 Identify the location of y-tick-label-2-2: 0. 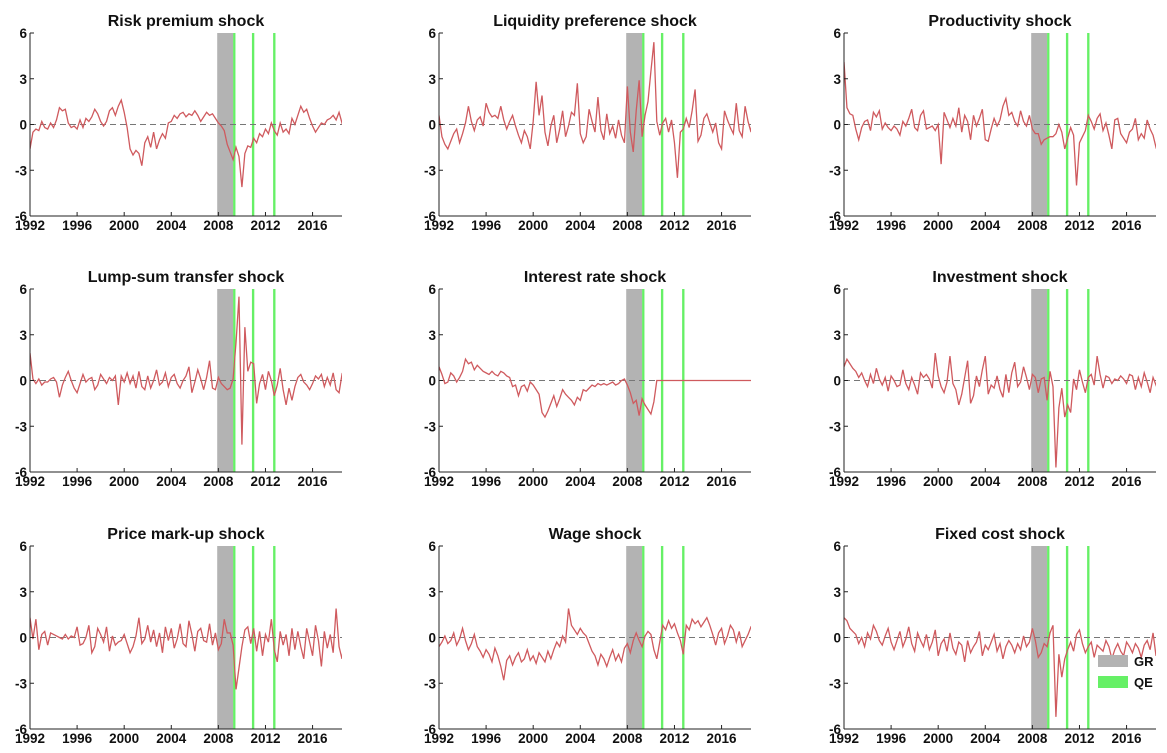
(837, 125).